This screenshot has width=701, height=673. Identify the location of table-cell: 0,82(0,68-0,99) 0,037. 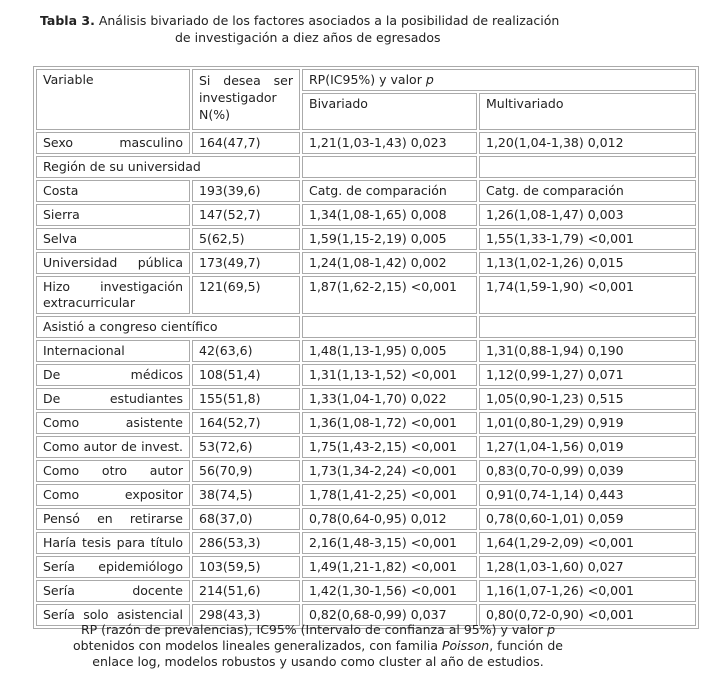
(389, 615).